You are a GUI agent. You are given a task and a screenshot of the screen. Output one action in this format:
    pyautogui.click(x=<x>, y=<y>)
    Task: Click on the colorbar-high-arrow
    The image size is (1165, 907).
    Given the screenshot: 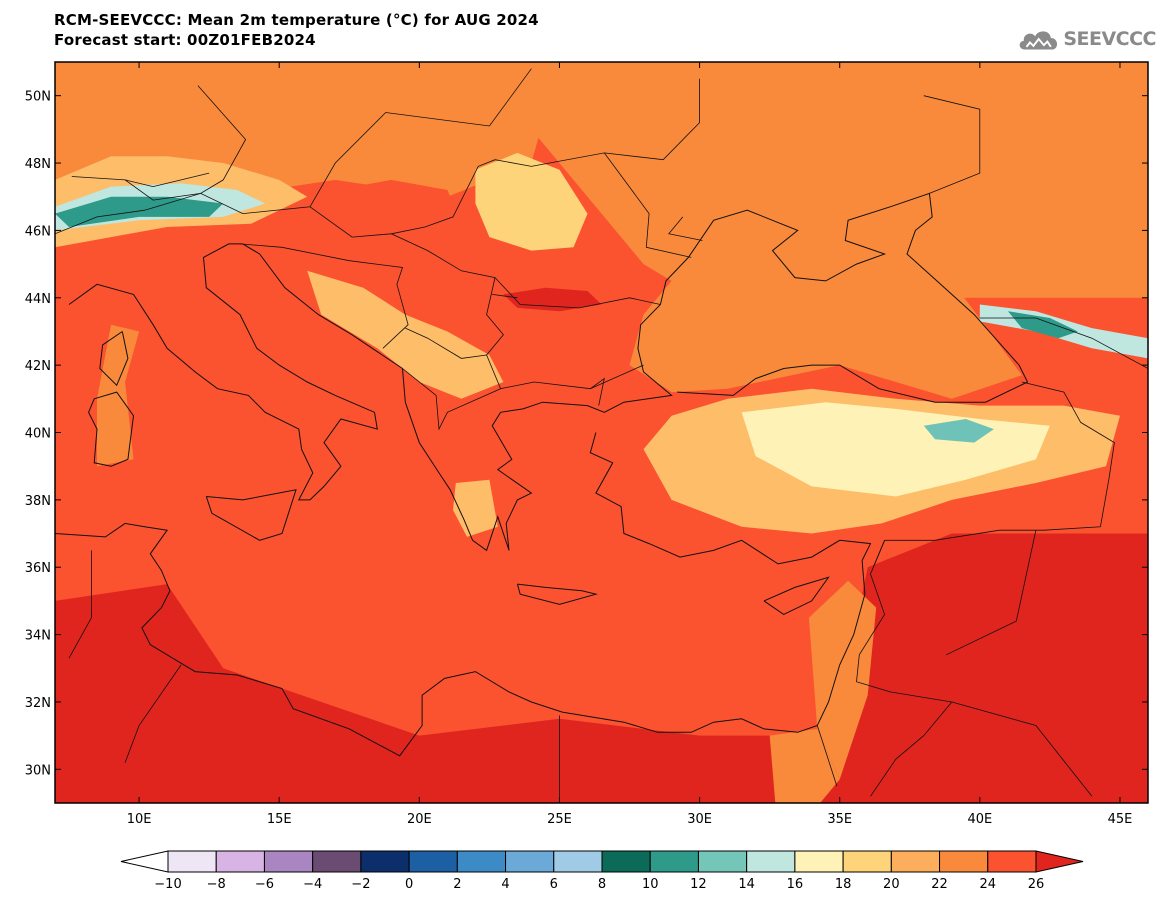 What is the action you would take?
    pyautogui.click(x=1059, y=861)
    